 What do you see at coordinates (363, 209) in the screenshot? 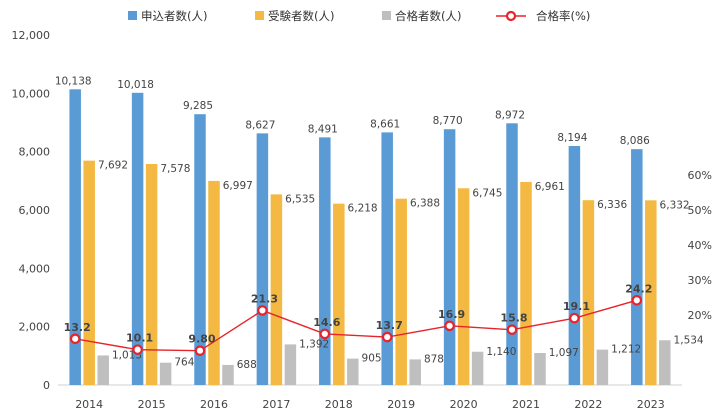
I see `examinees-data-label: 6,218` at bounding box center [363, 209].